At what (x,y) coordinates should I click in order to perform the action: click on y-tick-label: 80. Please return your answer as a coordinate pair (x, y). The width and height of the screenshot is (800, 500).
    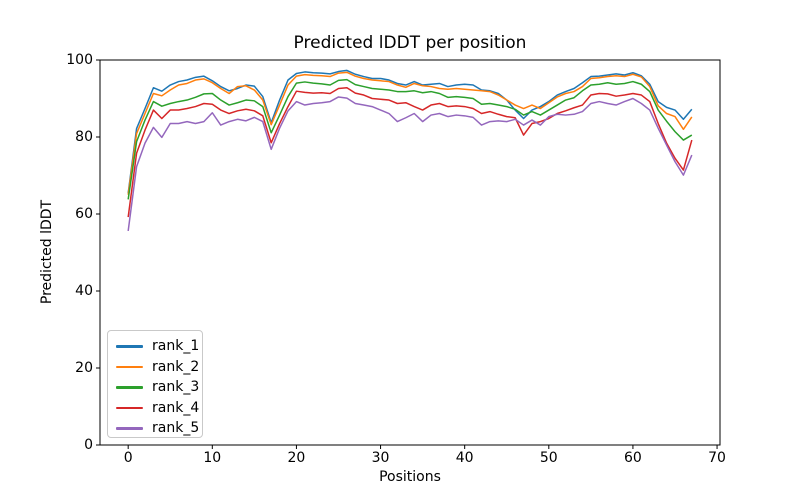
    Looking at the image, I should click on (84, 137).